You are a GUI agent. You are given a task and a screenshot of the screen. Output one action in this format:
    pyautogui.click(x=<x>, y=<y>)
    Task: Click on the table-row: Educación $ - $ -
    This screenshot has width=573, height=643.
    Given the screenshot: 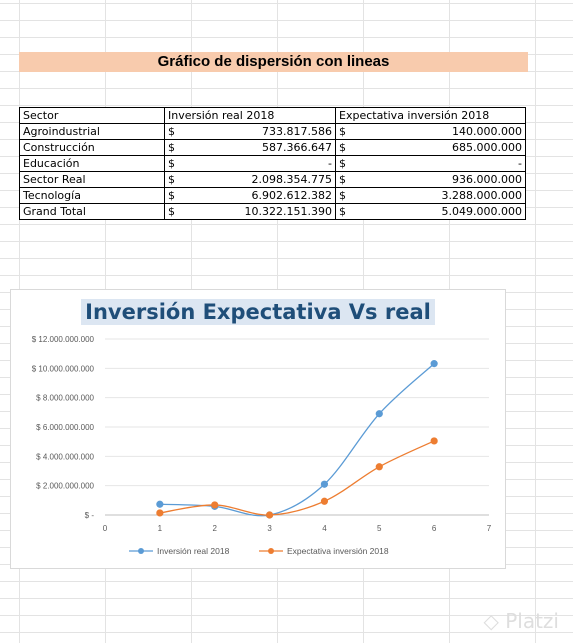 What is the action you would take?
    pyautogui.click(x=272, y=163)
    